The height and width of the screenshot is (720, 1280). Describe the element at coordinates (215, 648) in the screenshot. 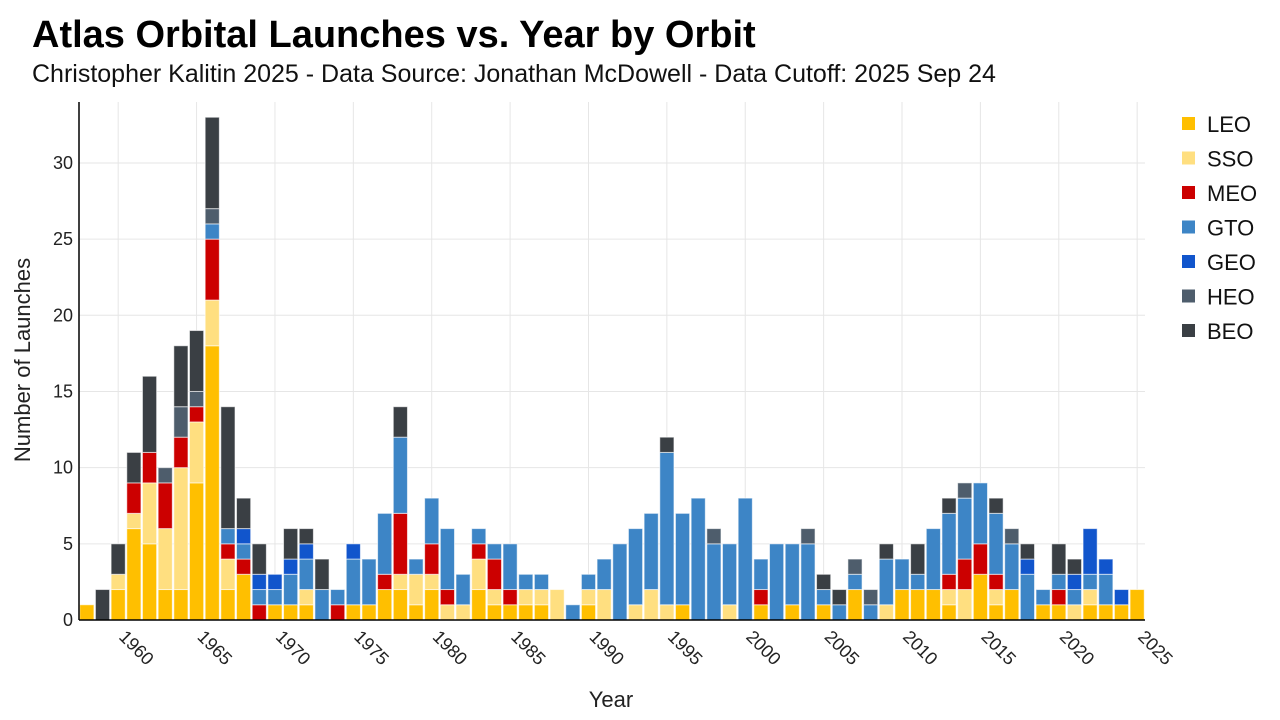

I see `x-tick-label: 1965` at that location.